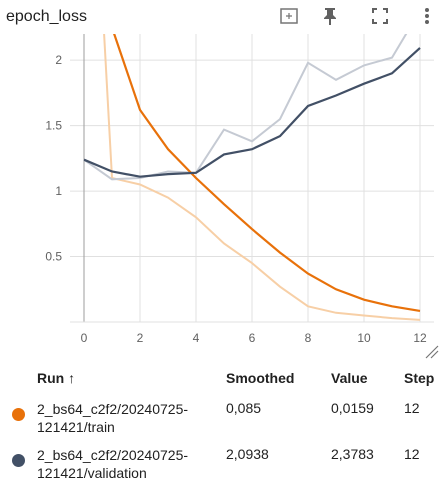 The width and height of the screenshot is (447, 490). I want to click on more-vert-icon, so click(427, 16).